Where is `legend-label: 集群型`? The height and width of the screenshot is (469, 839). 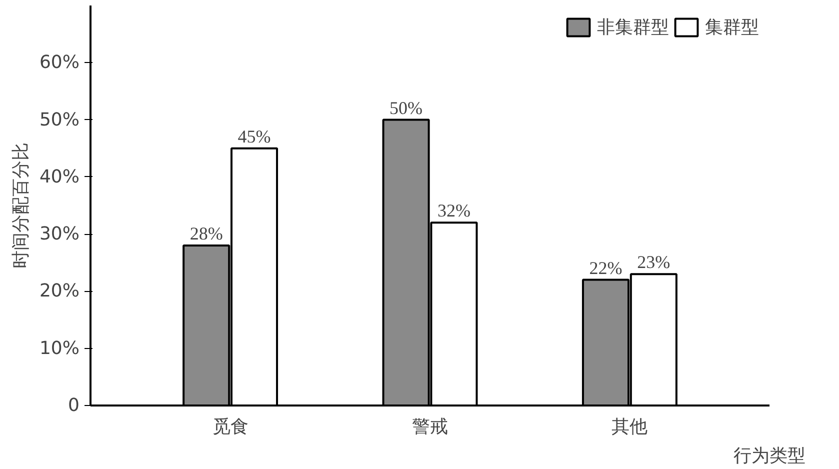 legend-label: 集群型 is located at coordinates (732, 27).